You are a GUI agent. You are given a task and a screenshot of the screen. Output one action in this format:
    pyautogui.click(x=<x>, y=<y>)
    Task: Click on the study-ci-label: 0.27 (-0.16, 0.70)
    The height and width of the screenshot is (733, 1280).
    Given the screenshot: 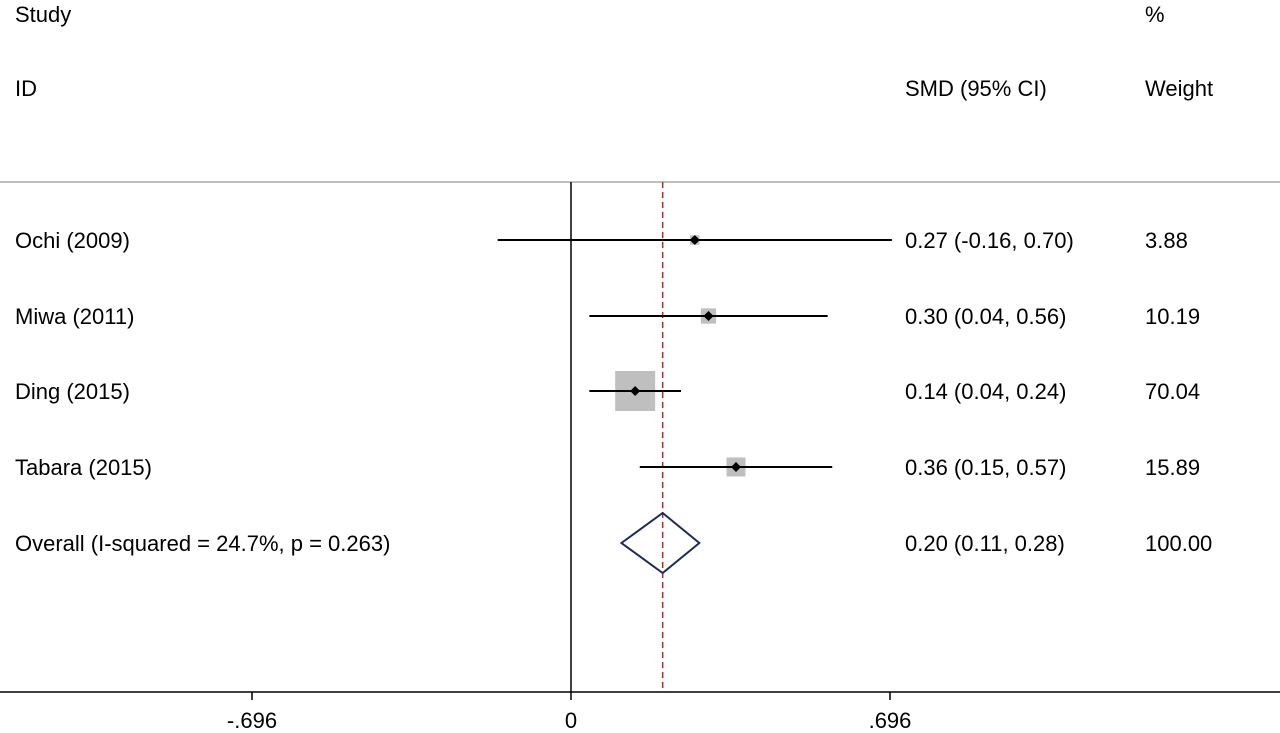 What is the action you would take?
    pyautogui.click(x=989, y=240)
    